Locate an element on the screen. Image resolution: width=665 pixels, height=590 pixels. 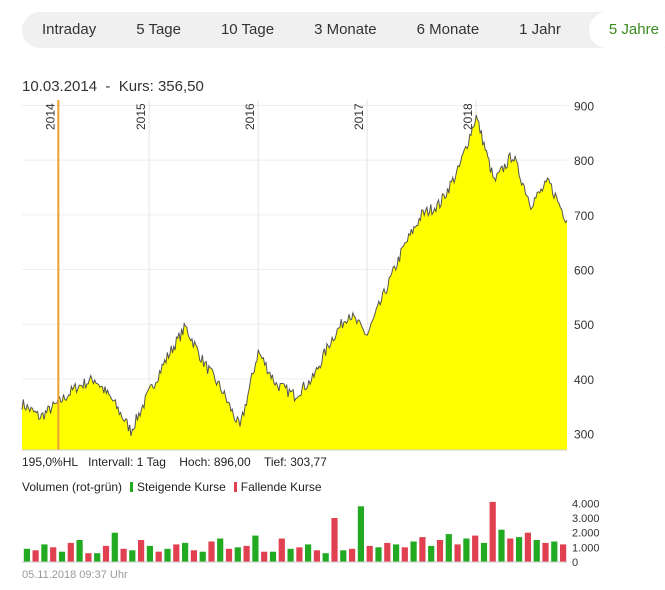
volume-chart: 0 1.000 2.000 3.000 4.000 is located at coordinates (332, 532).